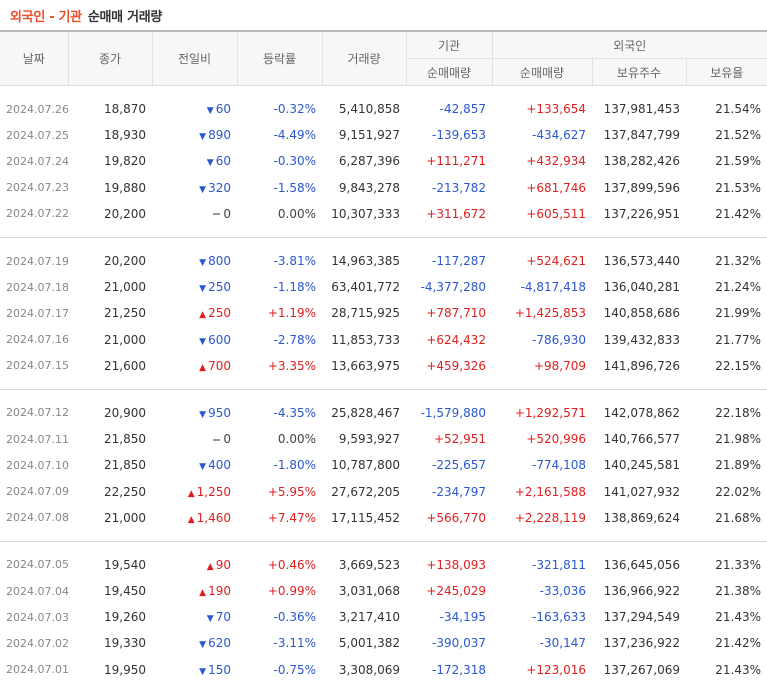 This screenshot has width=767, height=693. Describe the element at coordinates (219, 287) in the screenshot. I see `change-value: 250` at that location.